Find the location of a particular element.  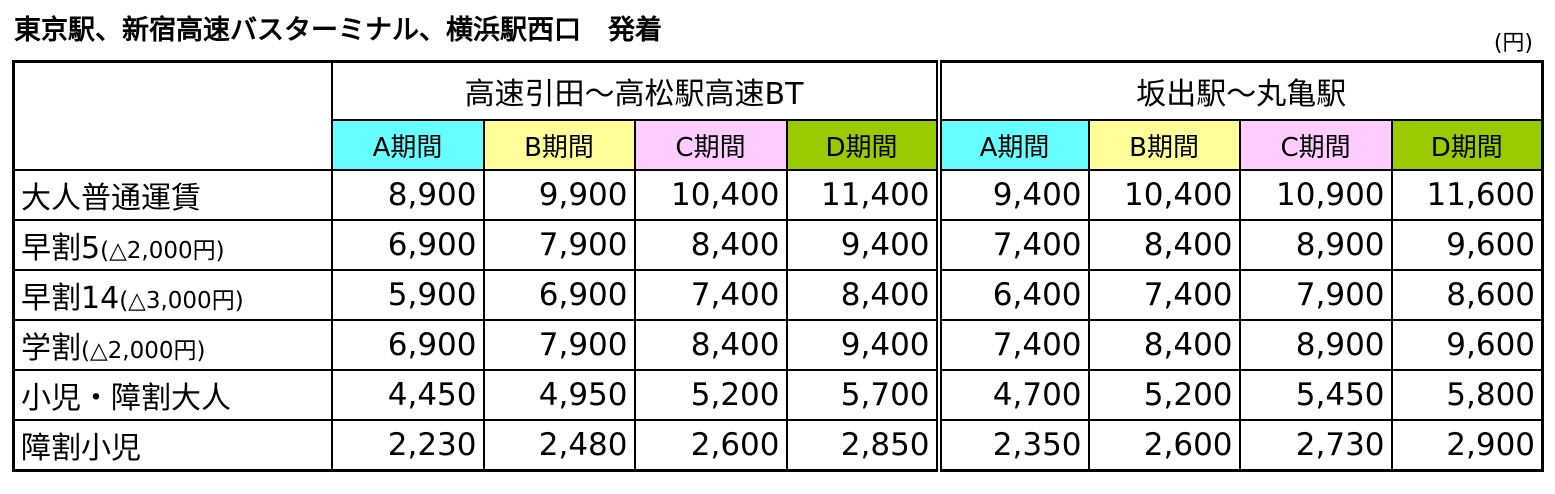

row-label: 早割5(△2,000円) is located at coordinates (172, 245).